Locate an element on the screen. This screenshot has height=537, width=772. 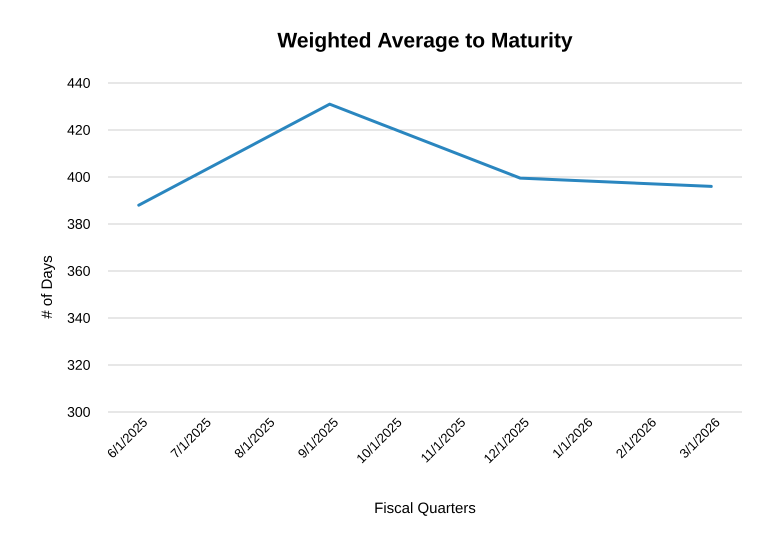
y-axis-title: # of Days is located at coordinates (48, 287).